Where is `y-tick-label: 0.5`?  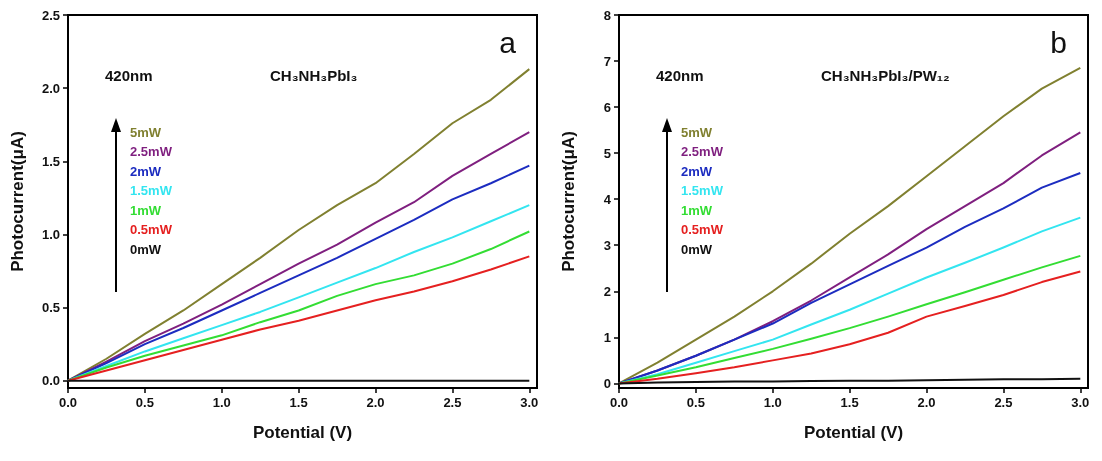
y-tick-label: 0.5 is located at coordinates (50, 308).